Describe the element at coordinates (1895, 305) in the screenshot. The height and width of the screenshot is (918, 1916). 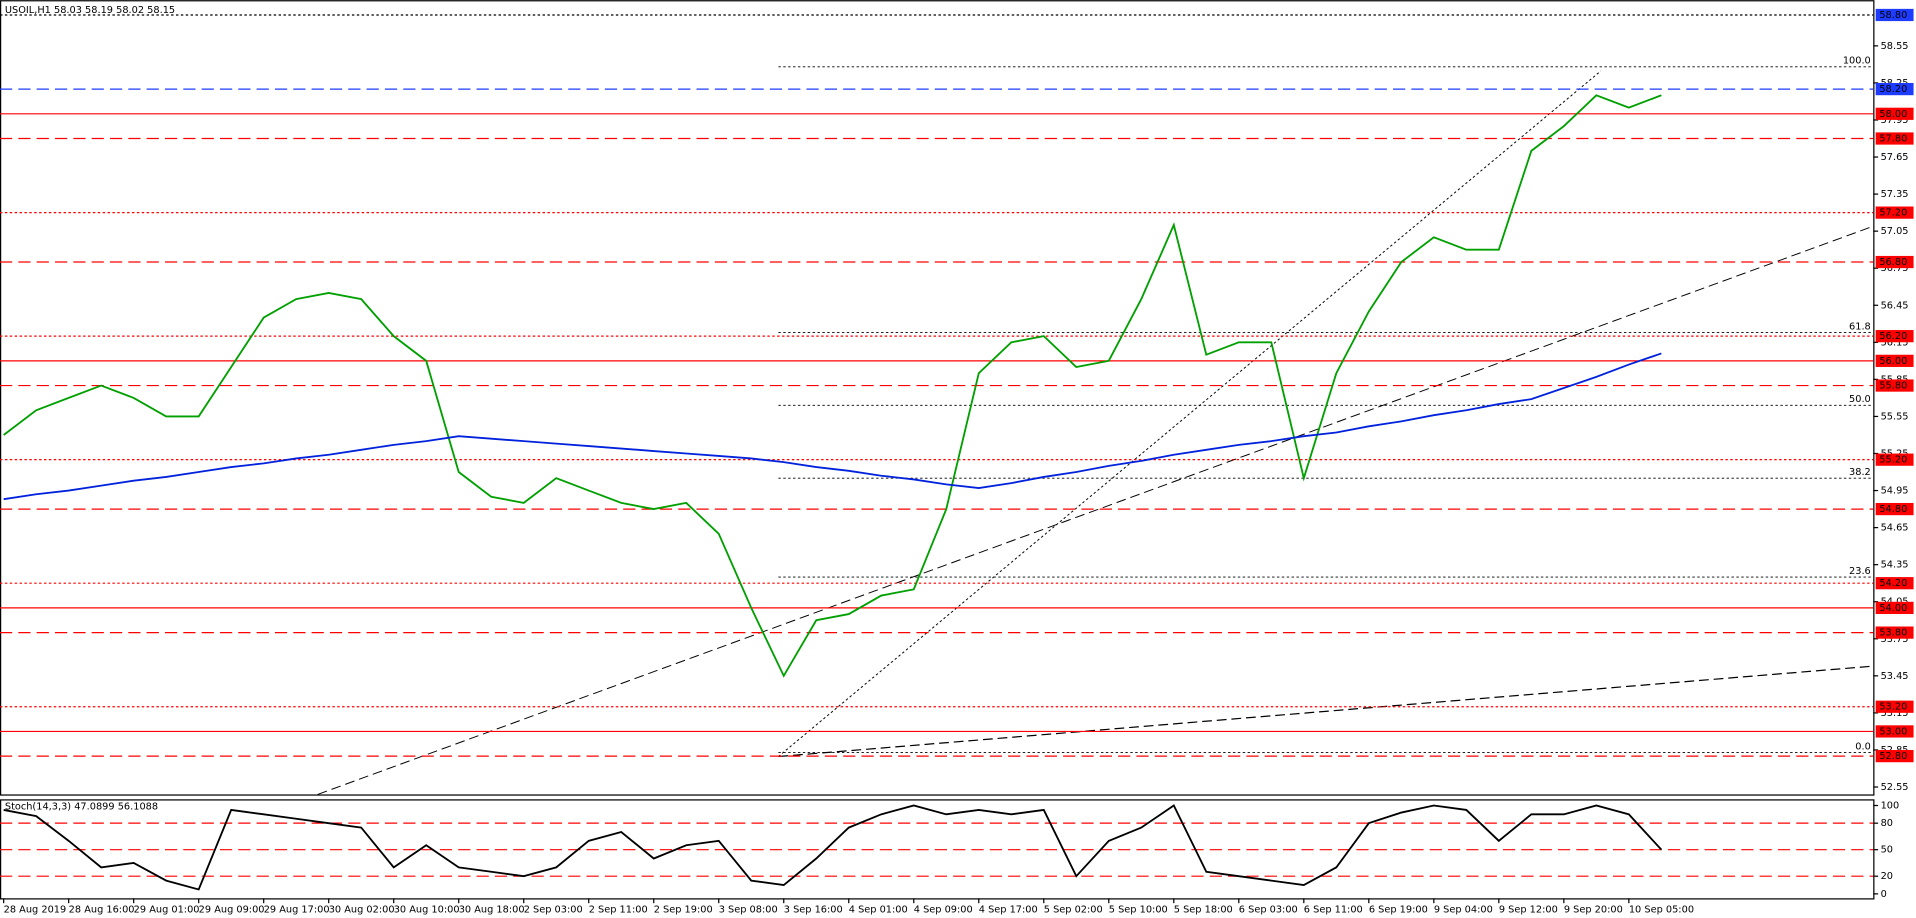
I see `y-tick-label: 56.45` at that location.